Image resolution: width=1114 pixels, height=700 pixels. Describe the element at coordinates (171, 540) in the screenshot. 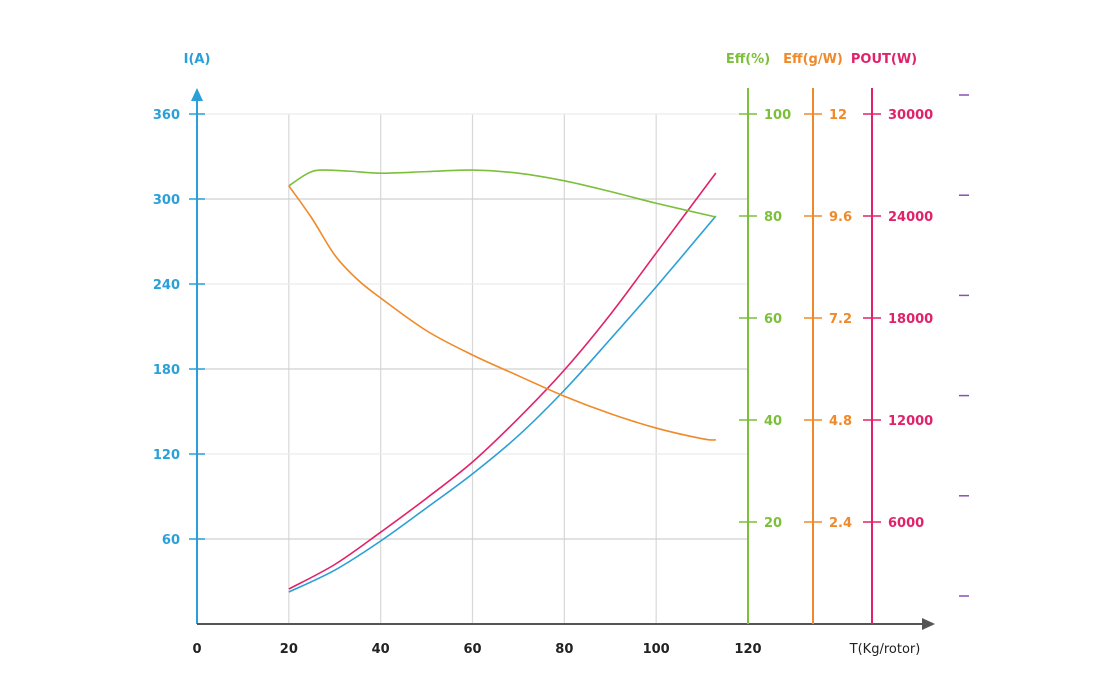

I see `y-tick-label: 60` at that location.